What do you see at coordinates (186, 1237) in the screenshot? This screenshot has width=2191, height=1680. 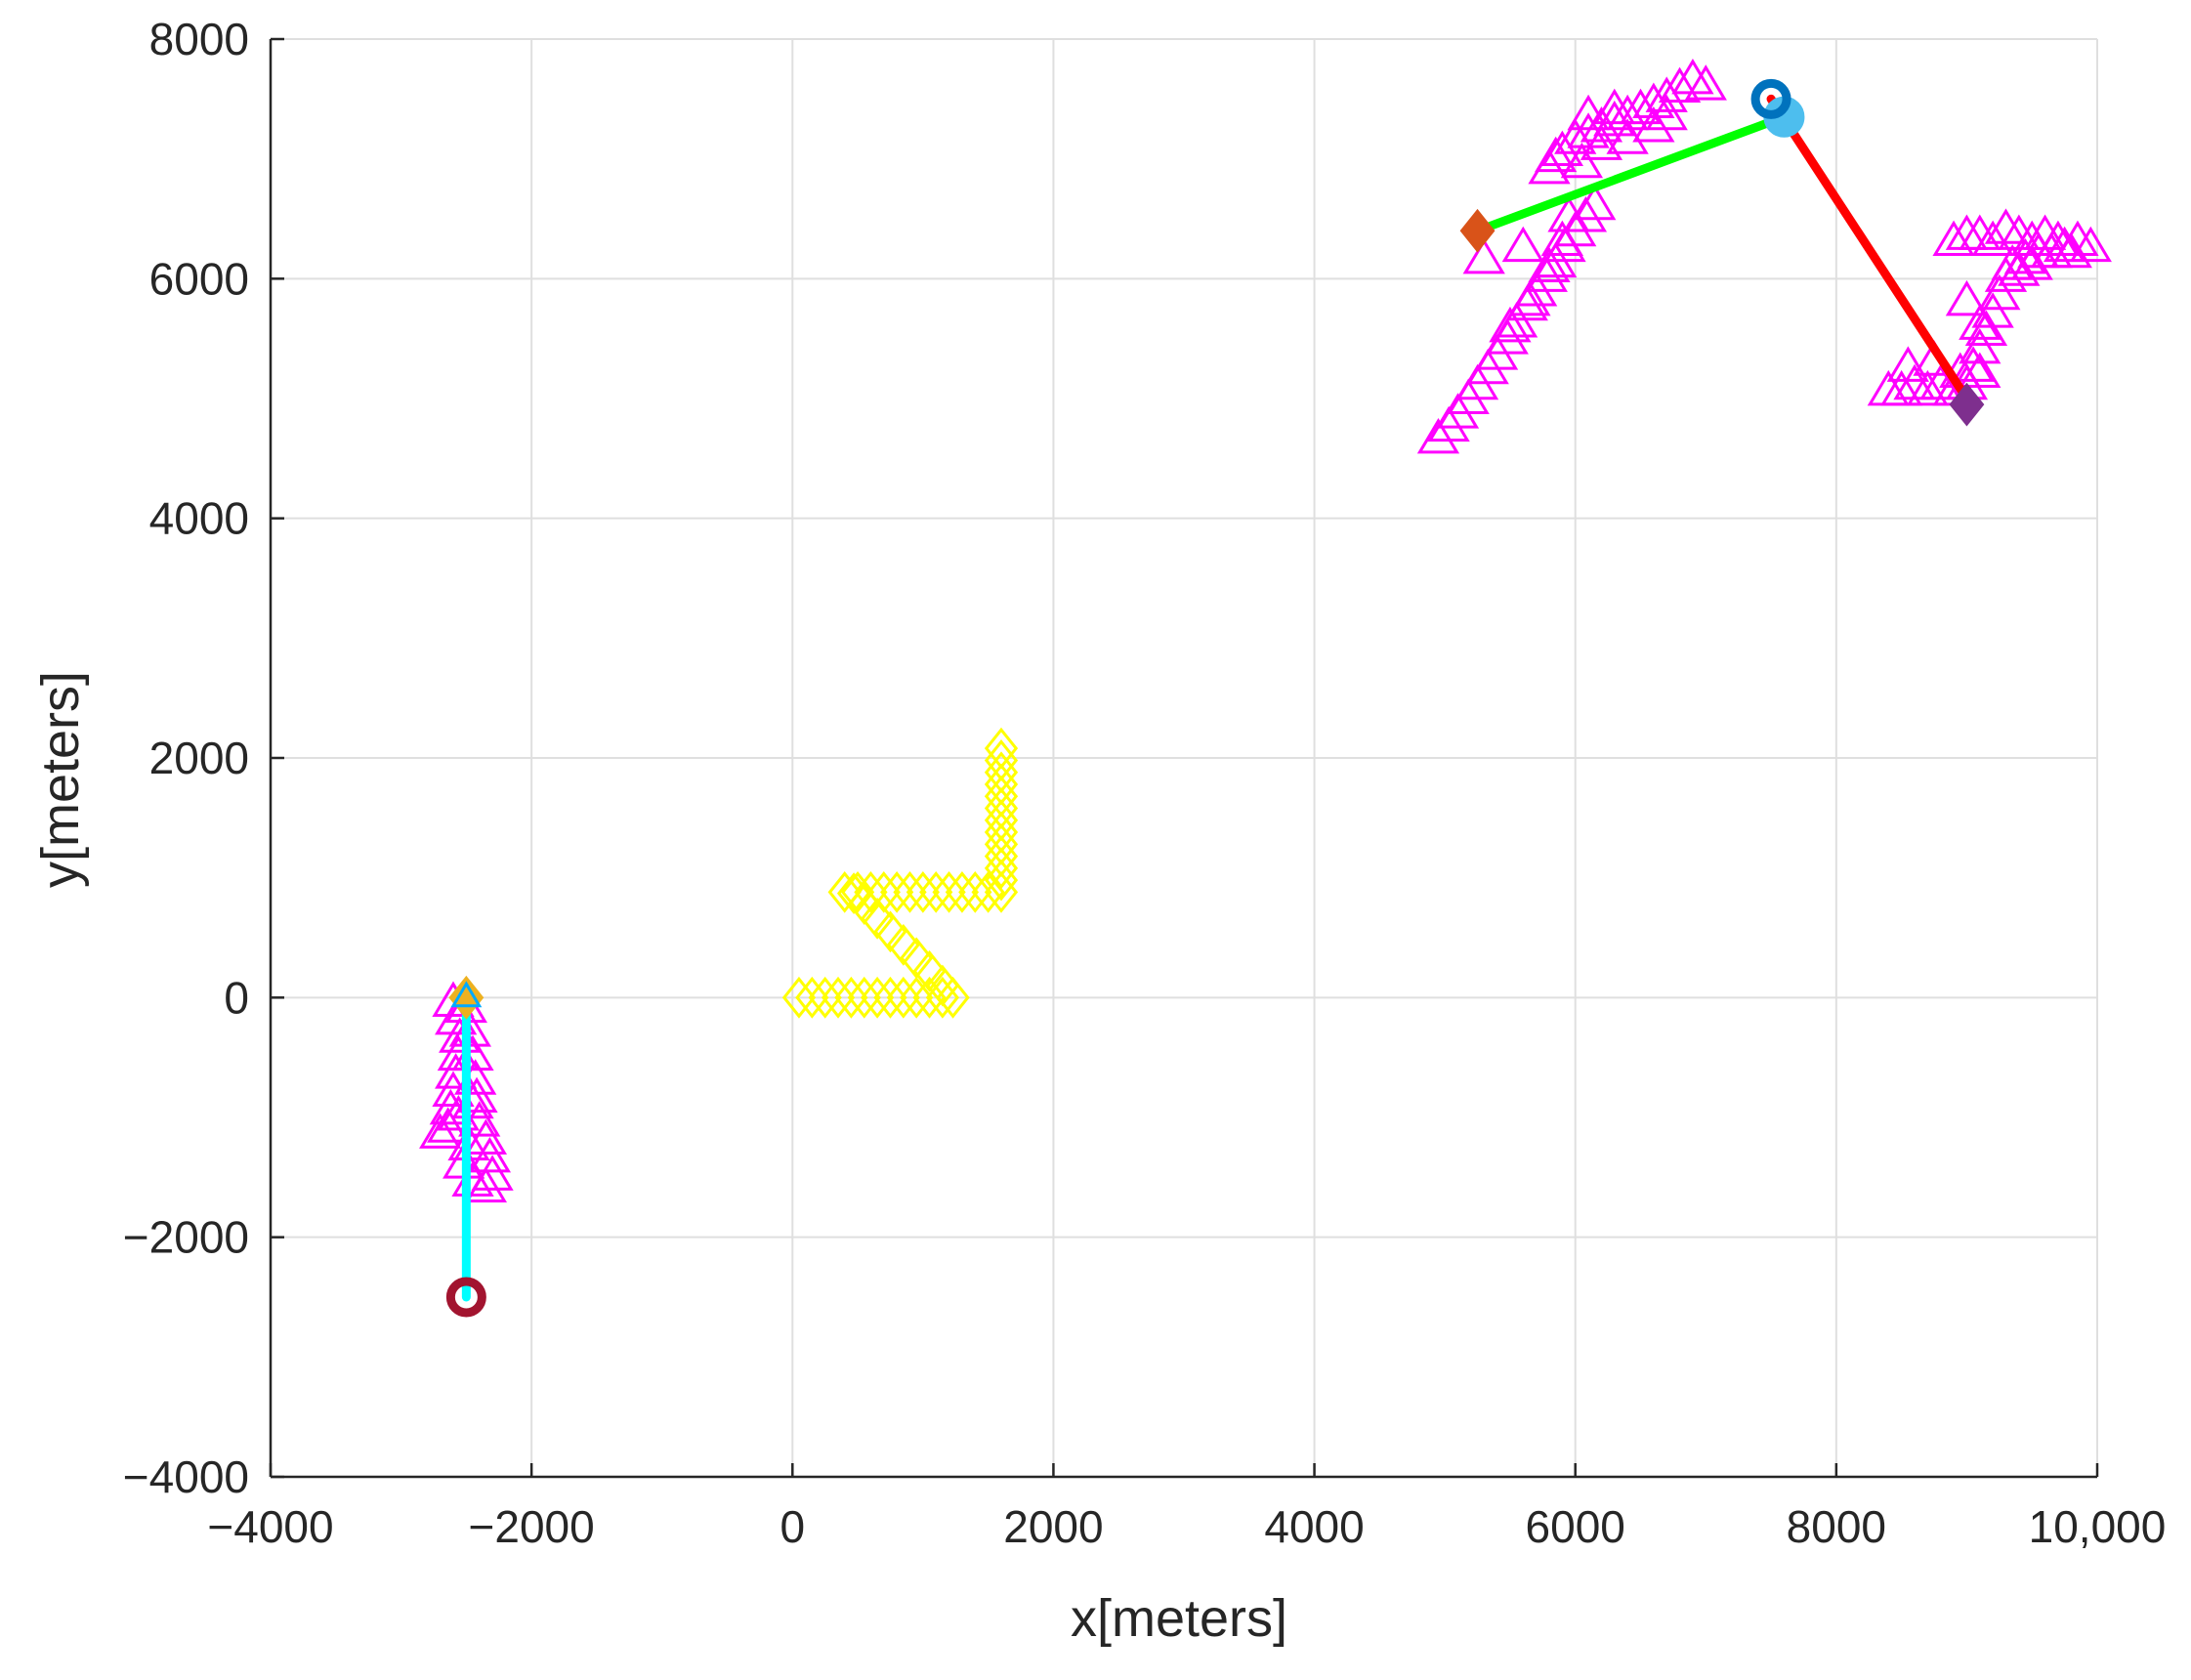 I see `y-tick-label: −2000` at bounding box center [186, 1237].